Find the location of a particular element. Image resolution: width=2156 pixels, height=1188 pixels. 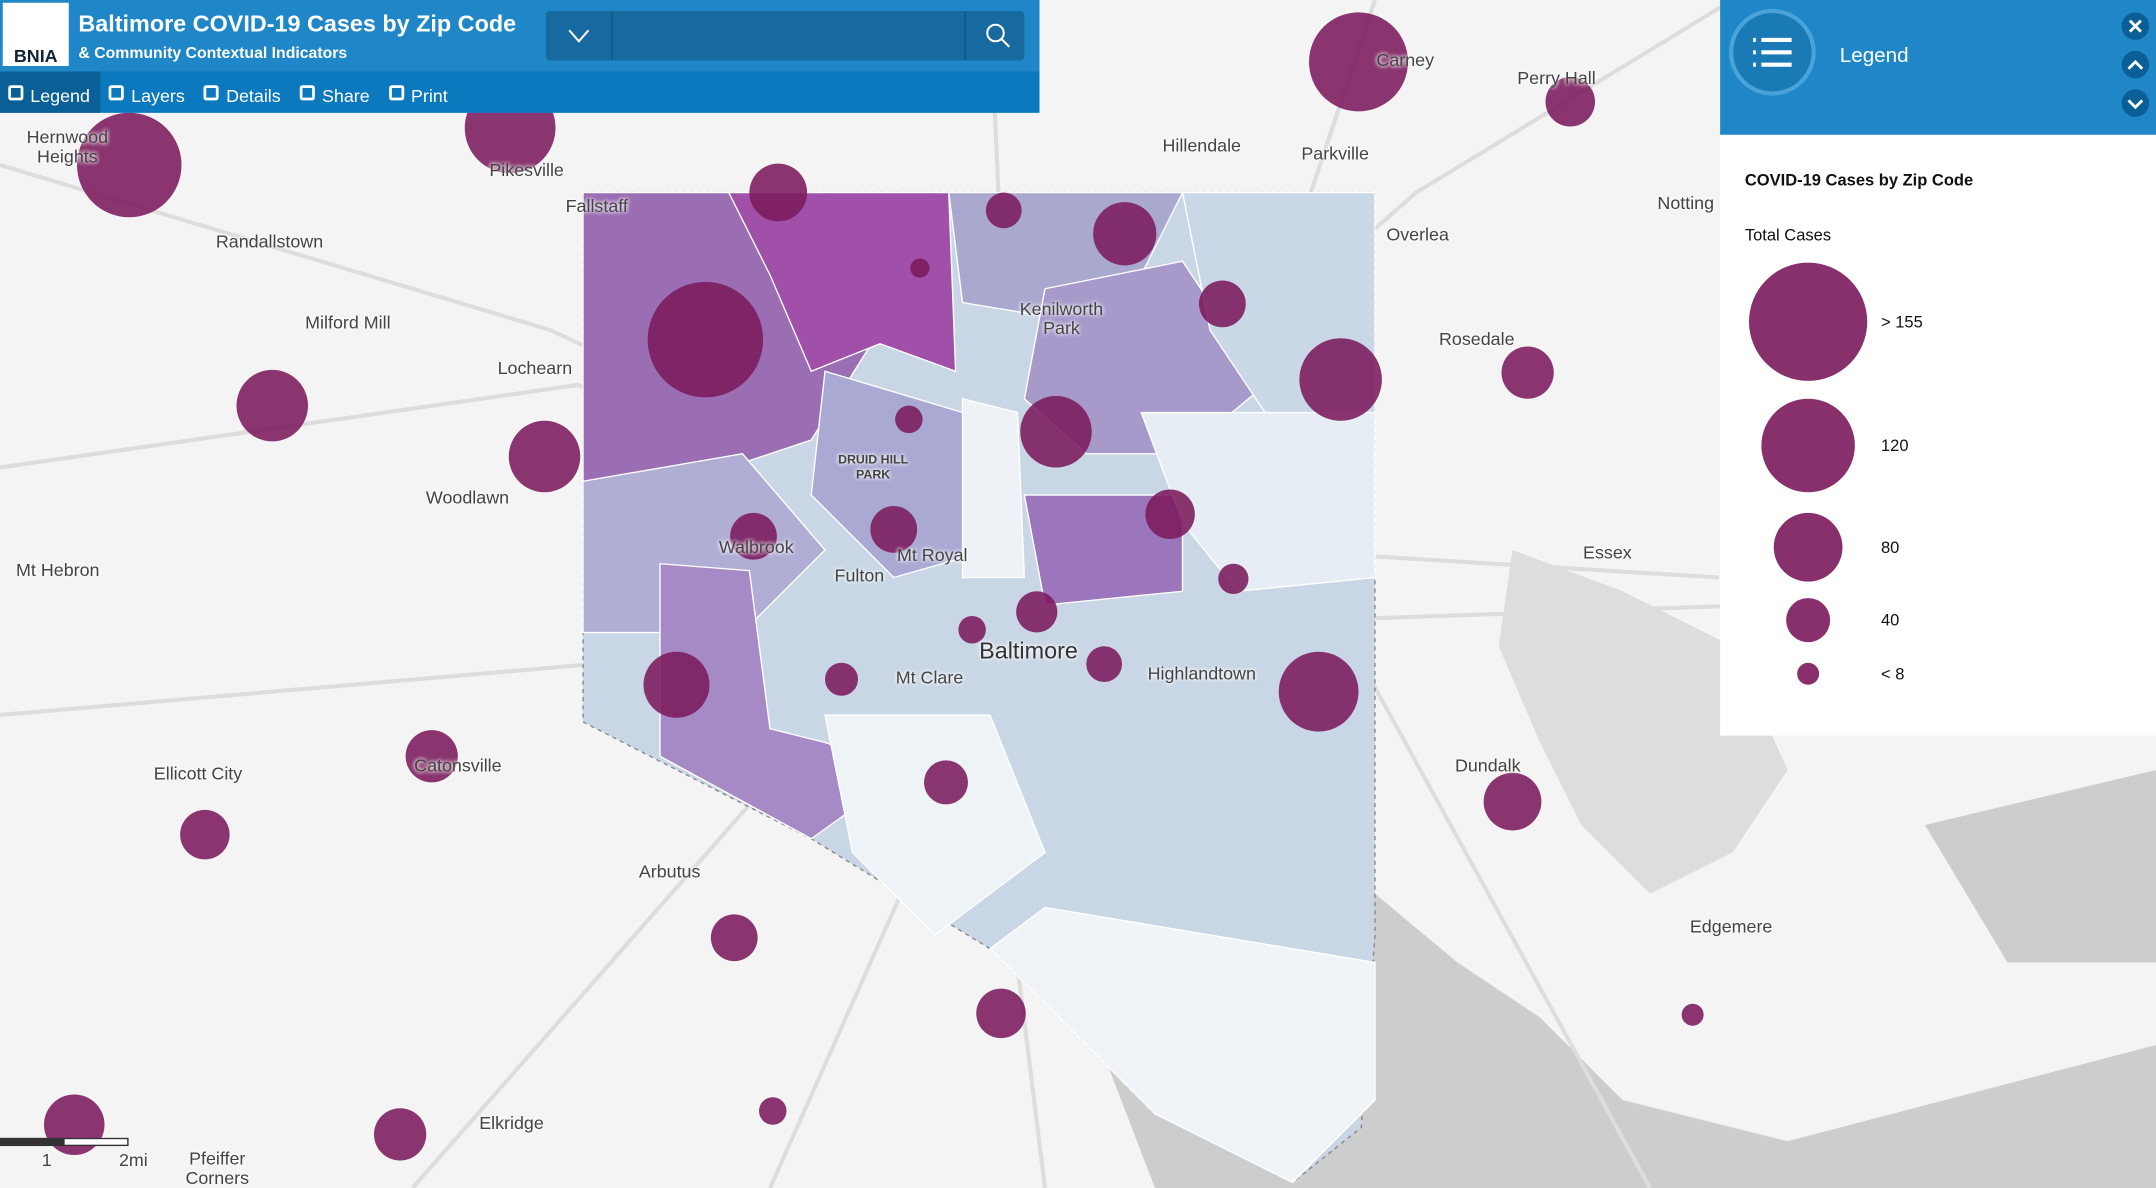

place-label: Dundalk is located at coordinates (1487, 765).